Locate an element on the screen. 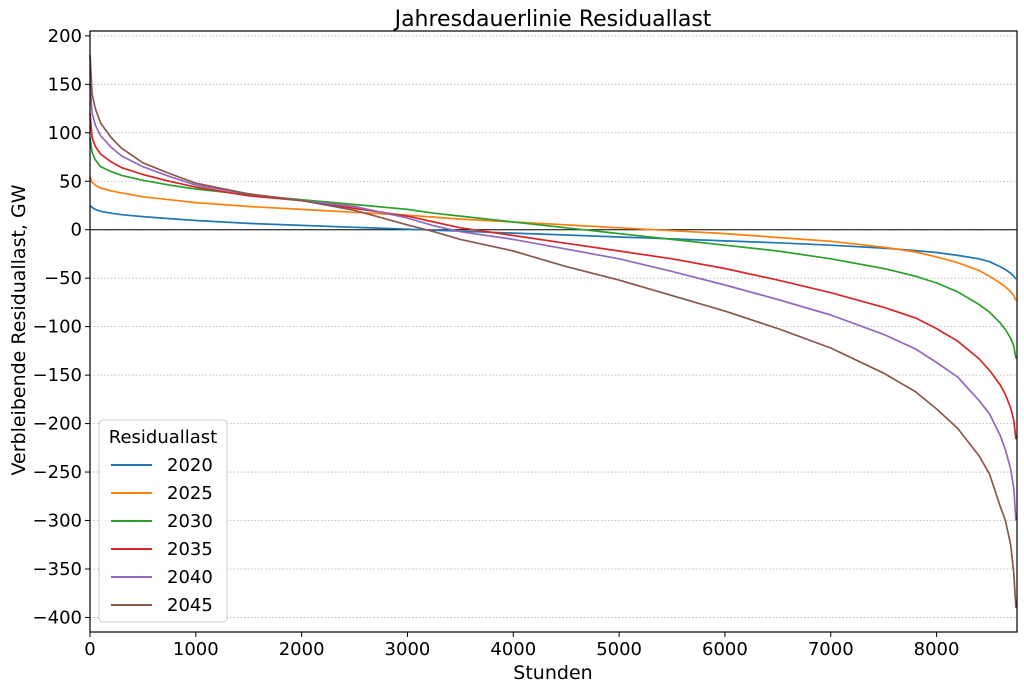 The width and height of the screenshot is (1024, 690). legend-label-2045: 2045 is located at coordinates (190, 605).